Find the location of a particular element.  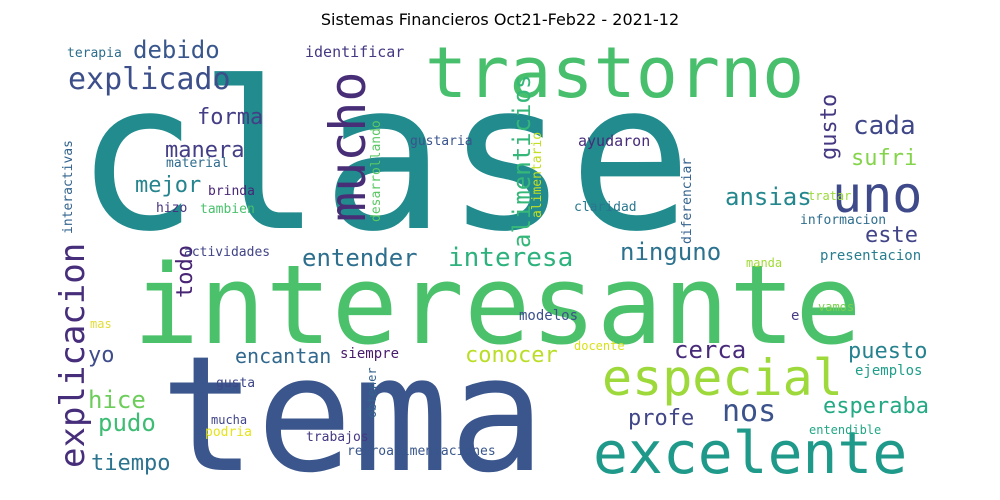

word-retroalimentaciones: retroalimentaciones is located at coordinates (421, 451).